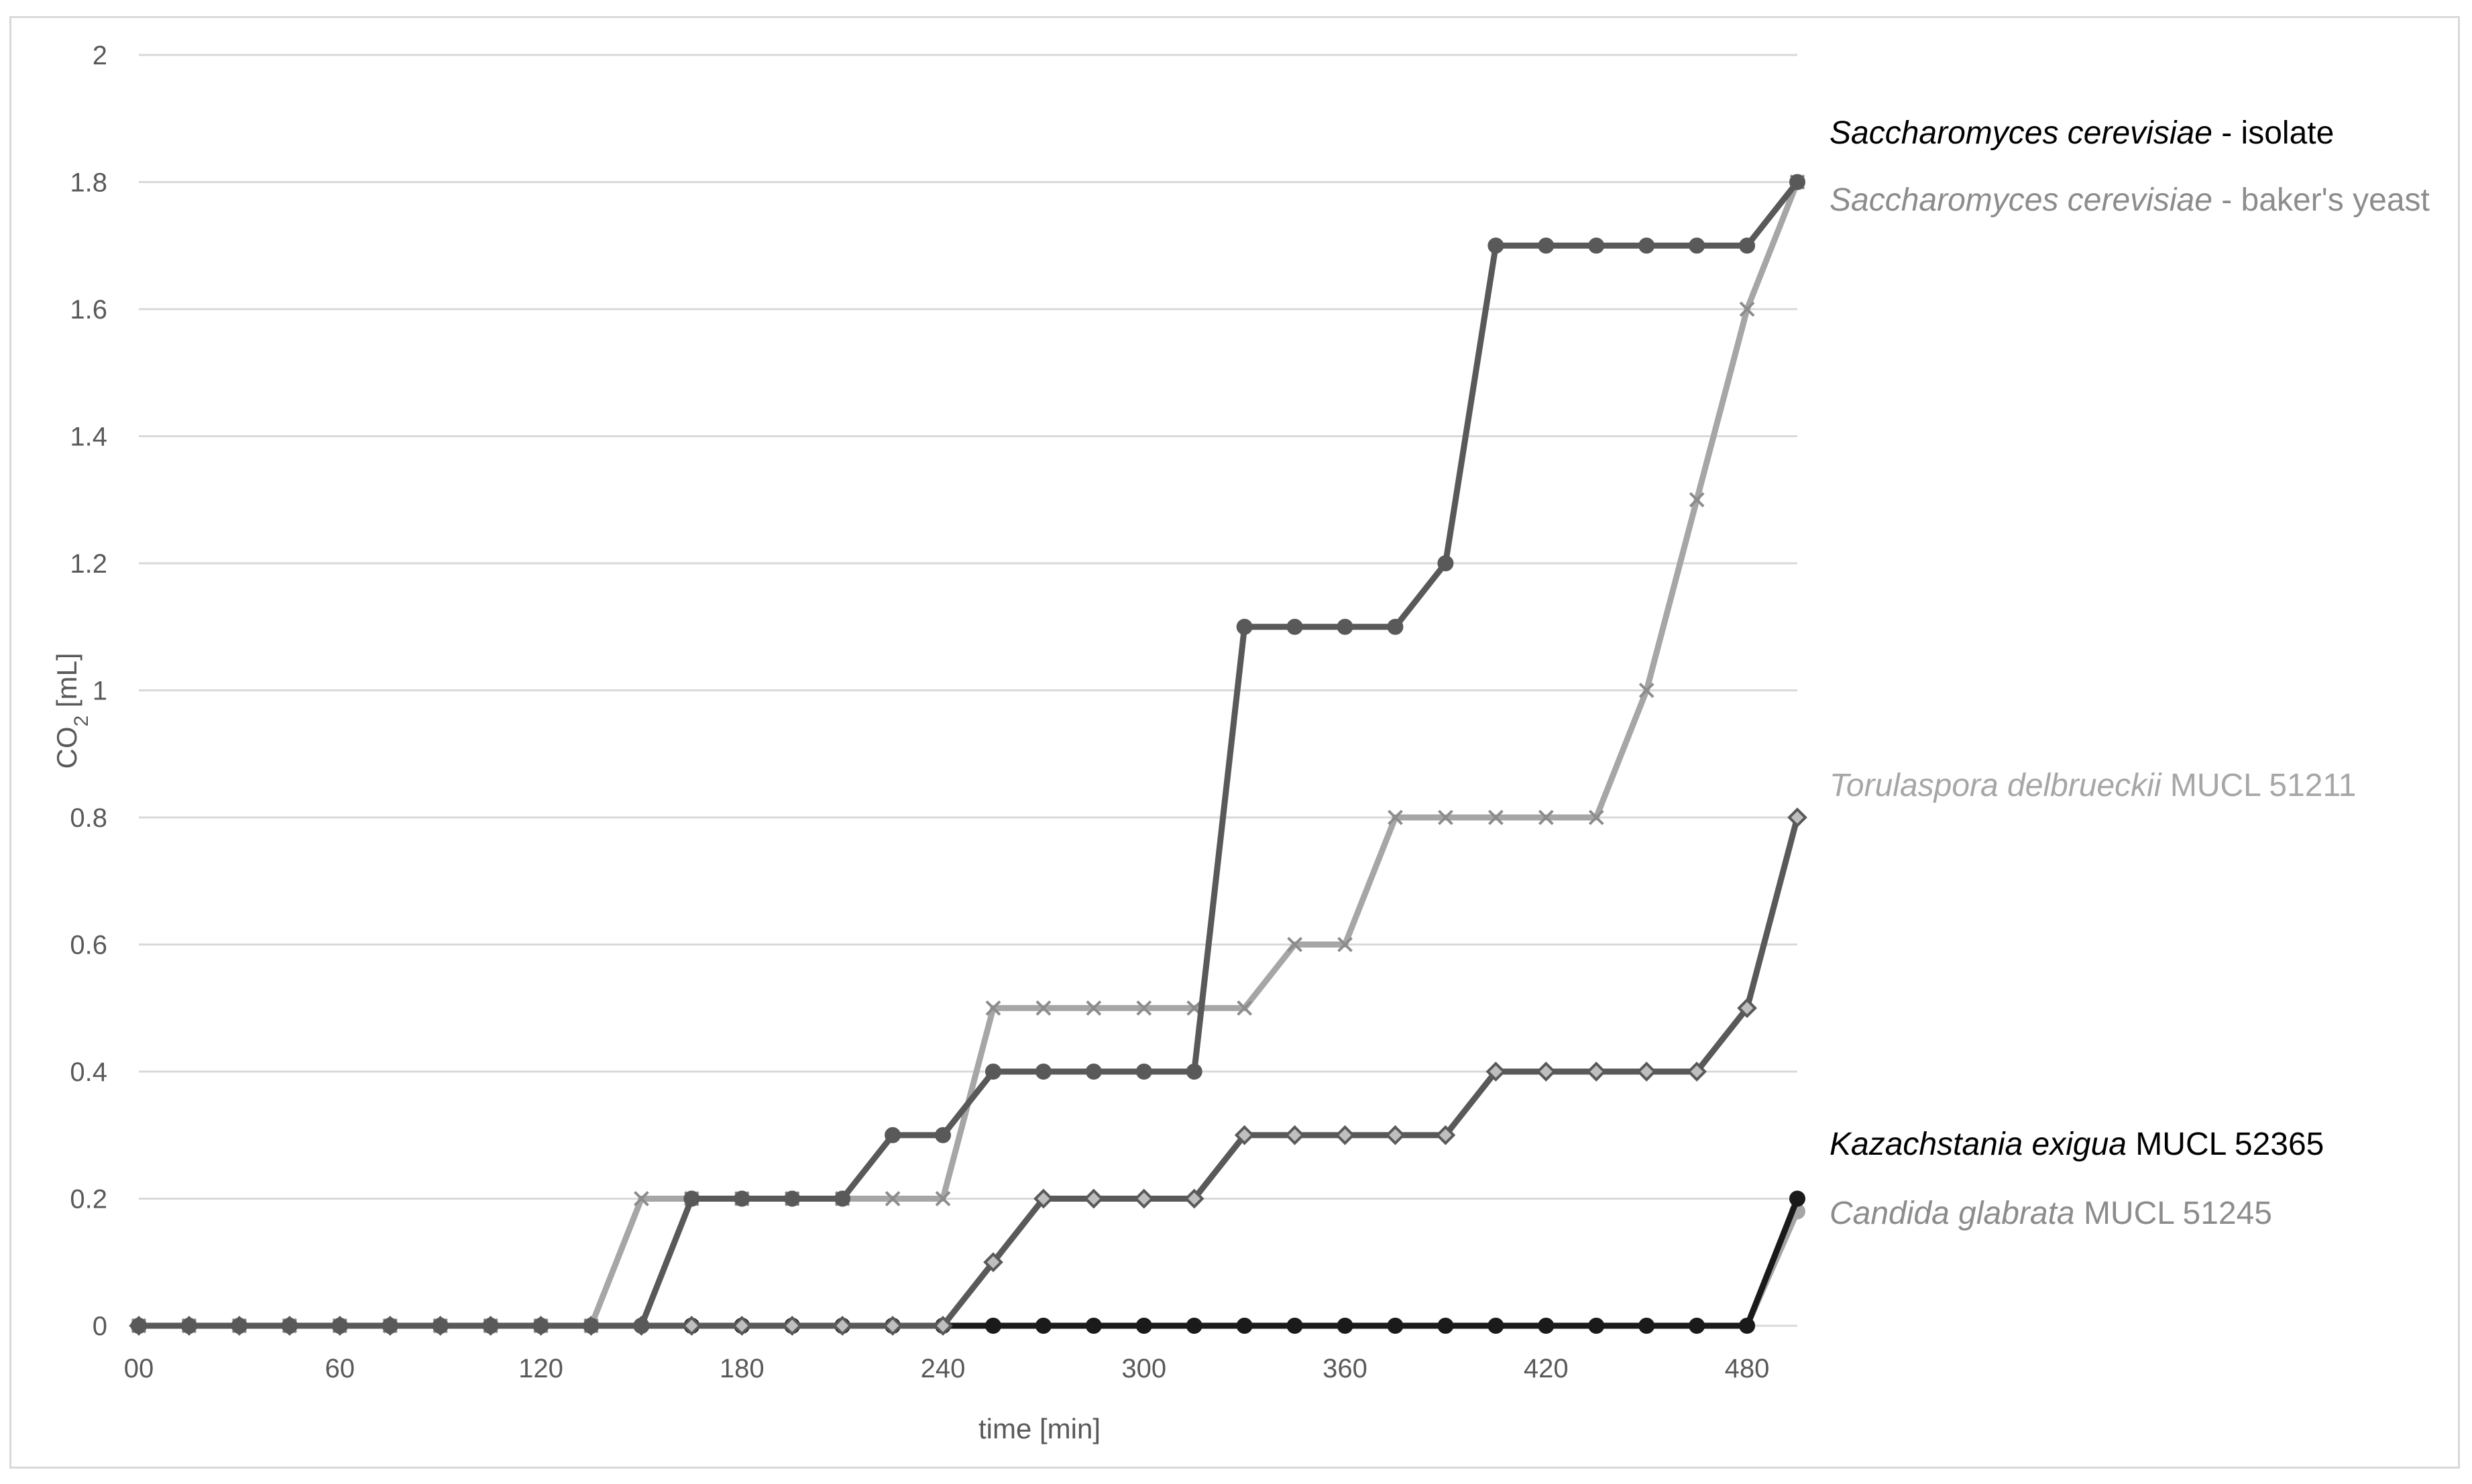 This screenshot has width=2472, height=1484. Describe the element at coordinates (742, 1368) in the screenshot. I see `x-tick-label: 180` at that location.